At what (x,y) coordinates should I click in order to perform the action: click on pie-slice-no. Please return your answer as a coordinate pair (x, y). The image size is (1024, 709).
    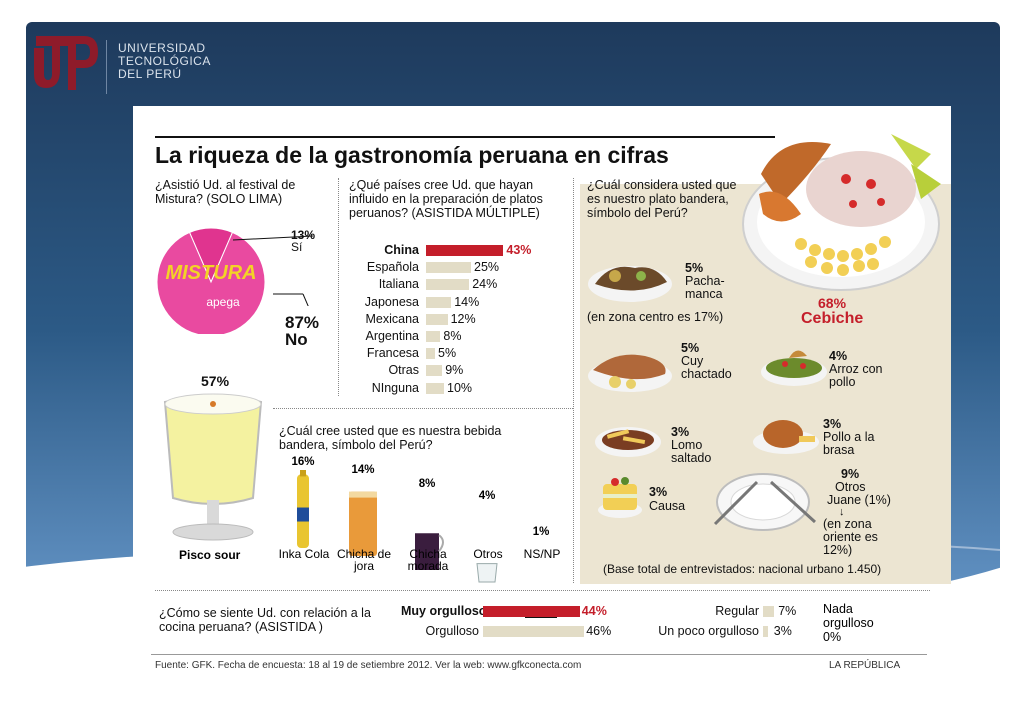
    Looking at the image, I should click on (211, 282).